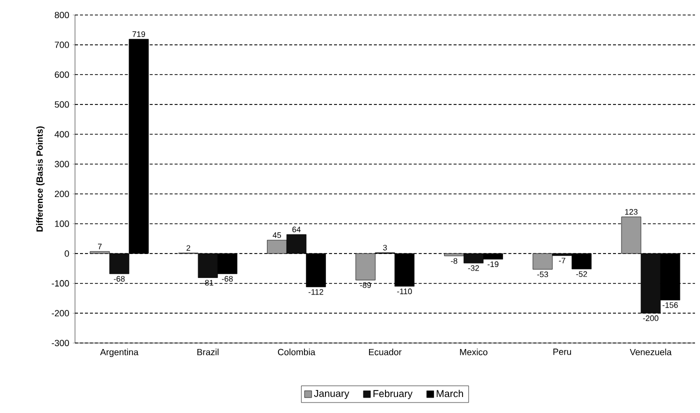 This screenshot has width=700, height=413. What do you see at coordinates (393, 395) in the screenshot?
I see `legend-label: February` at bounding box center [393, 395].